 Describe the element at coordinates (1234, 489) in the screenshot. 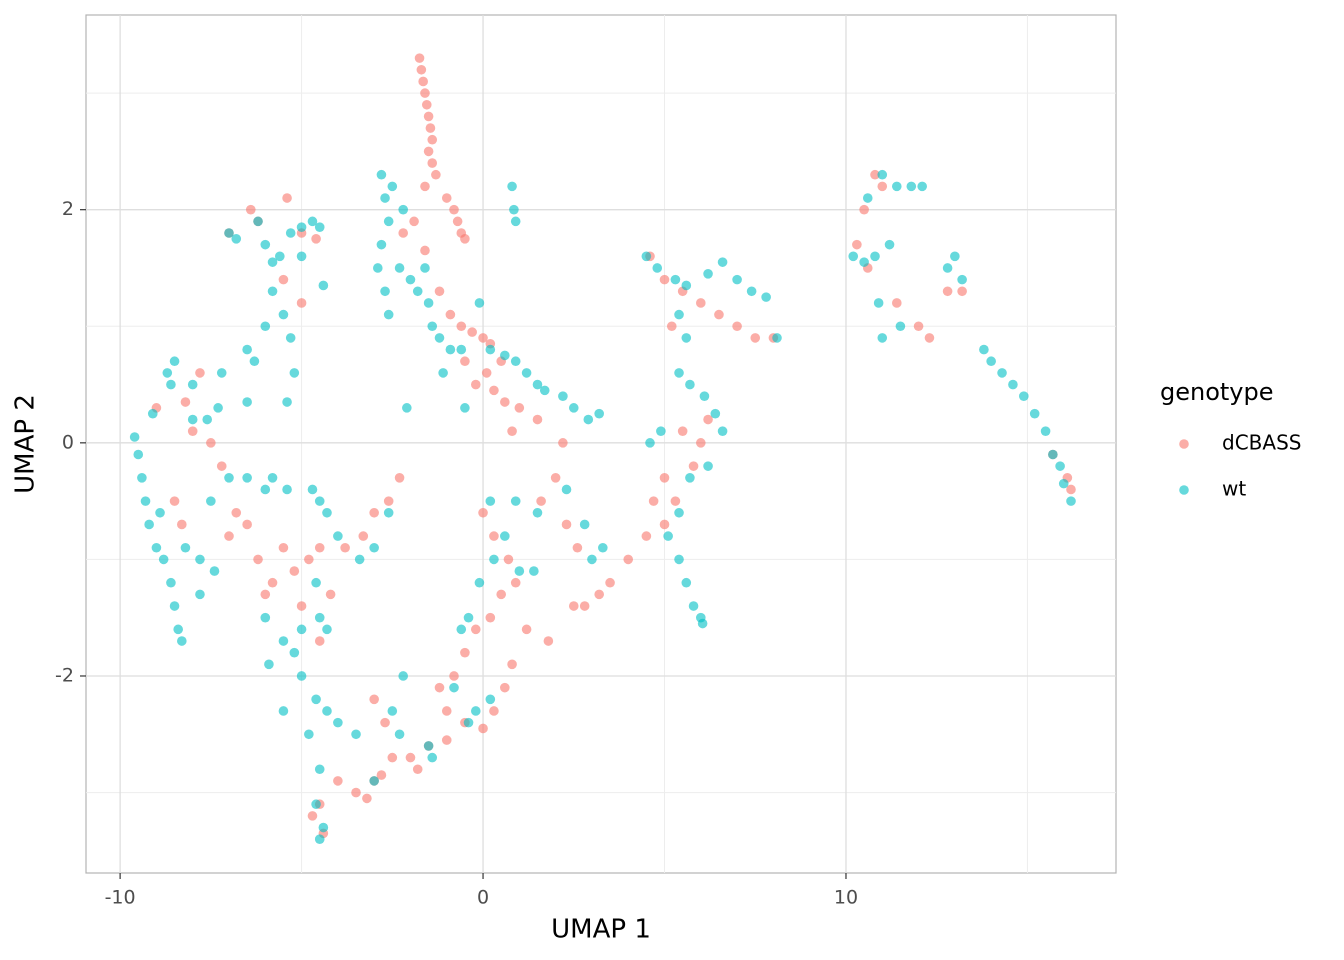

I see `legend-label: wt` at that location.